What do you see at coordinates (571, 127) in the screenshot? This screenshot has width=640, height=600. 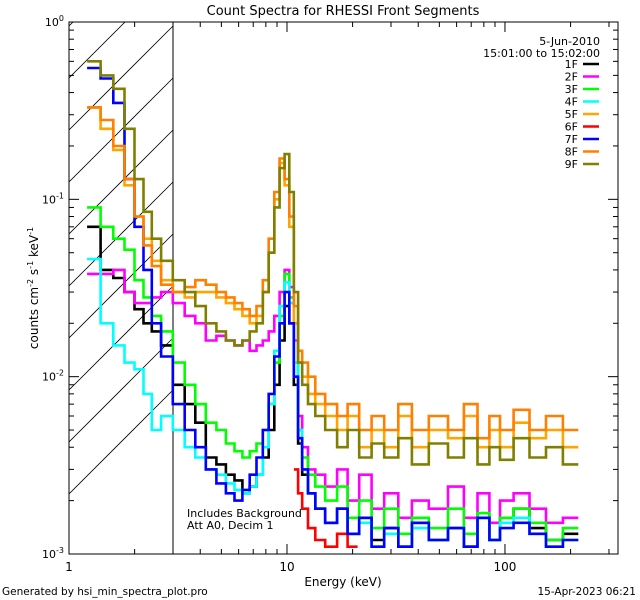 I see `legend-label: 6F` at bounding box center [571, 127].